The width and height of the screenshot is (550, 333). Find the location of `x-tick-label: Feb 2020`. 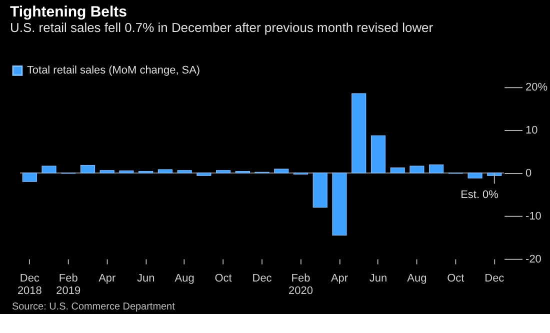

x-tick-label: Feb 2020 is located at coordinates (300, 285).